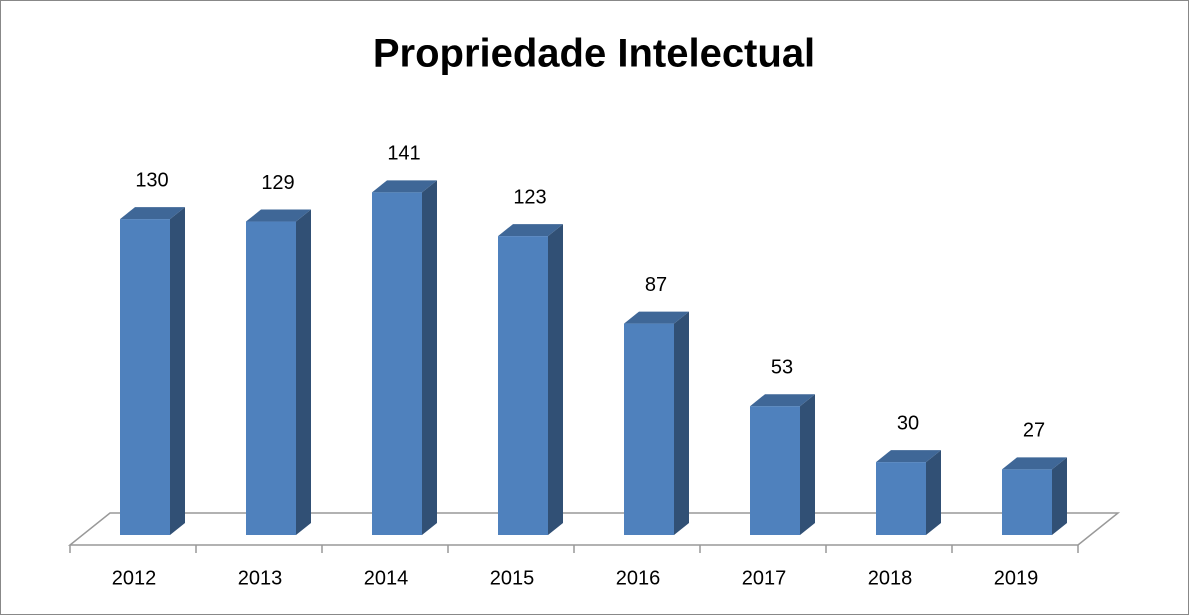  What do you see at coordinates (260, 578) in the screenshot?
I see `x-tick-label: 2013` at bounding box center [260, 578].